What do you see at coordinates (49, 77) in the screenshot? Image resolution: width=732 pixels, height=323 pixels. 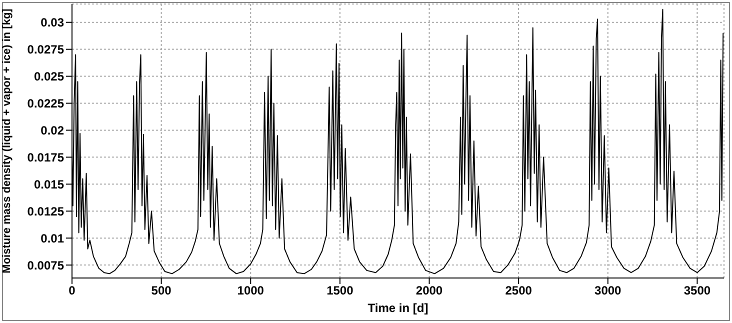 I see `y-tick-label: 0.025` at bounding box center [49, 77].